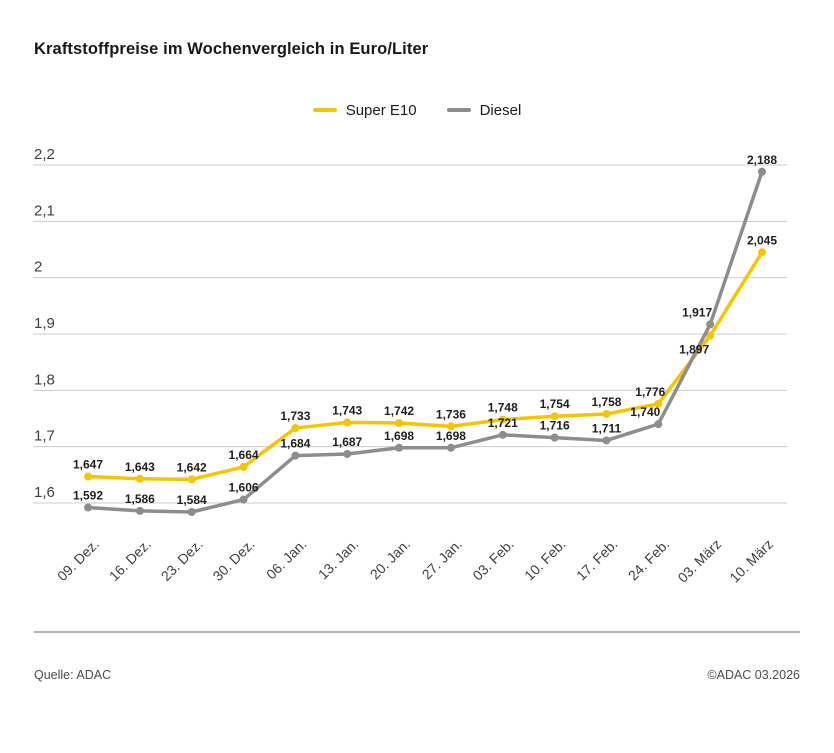 The width and height of the screenshot is (834, 753). Describe the element at coordinates (295, 416) in the screenshot. I see `data-point-label-super-e10: 1,733` at that location.